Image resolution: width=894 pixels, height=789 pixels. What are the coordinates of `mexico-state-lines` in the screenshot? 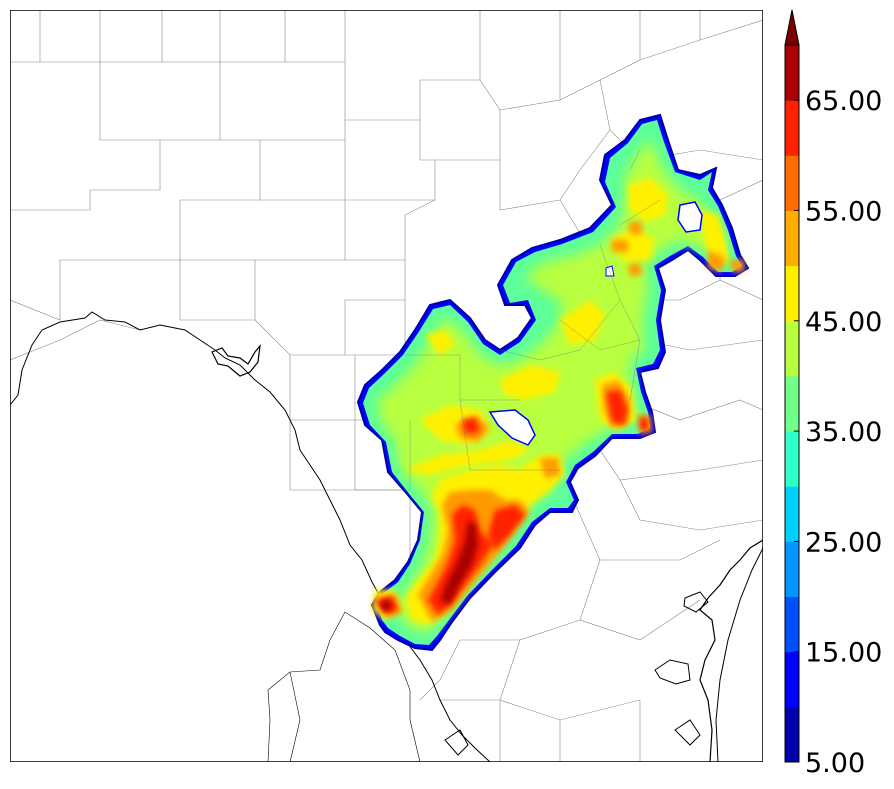 It's located at (344, 686).